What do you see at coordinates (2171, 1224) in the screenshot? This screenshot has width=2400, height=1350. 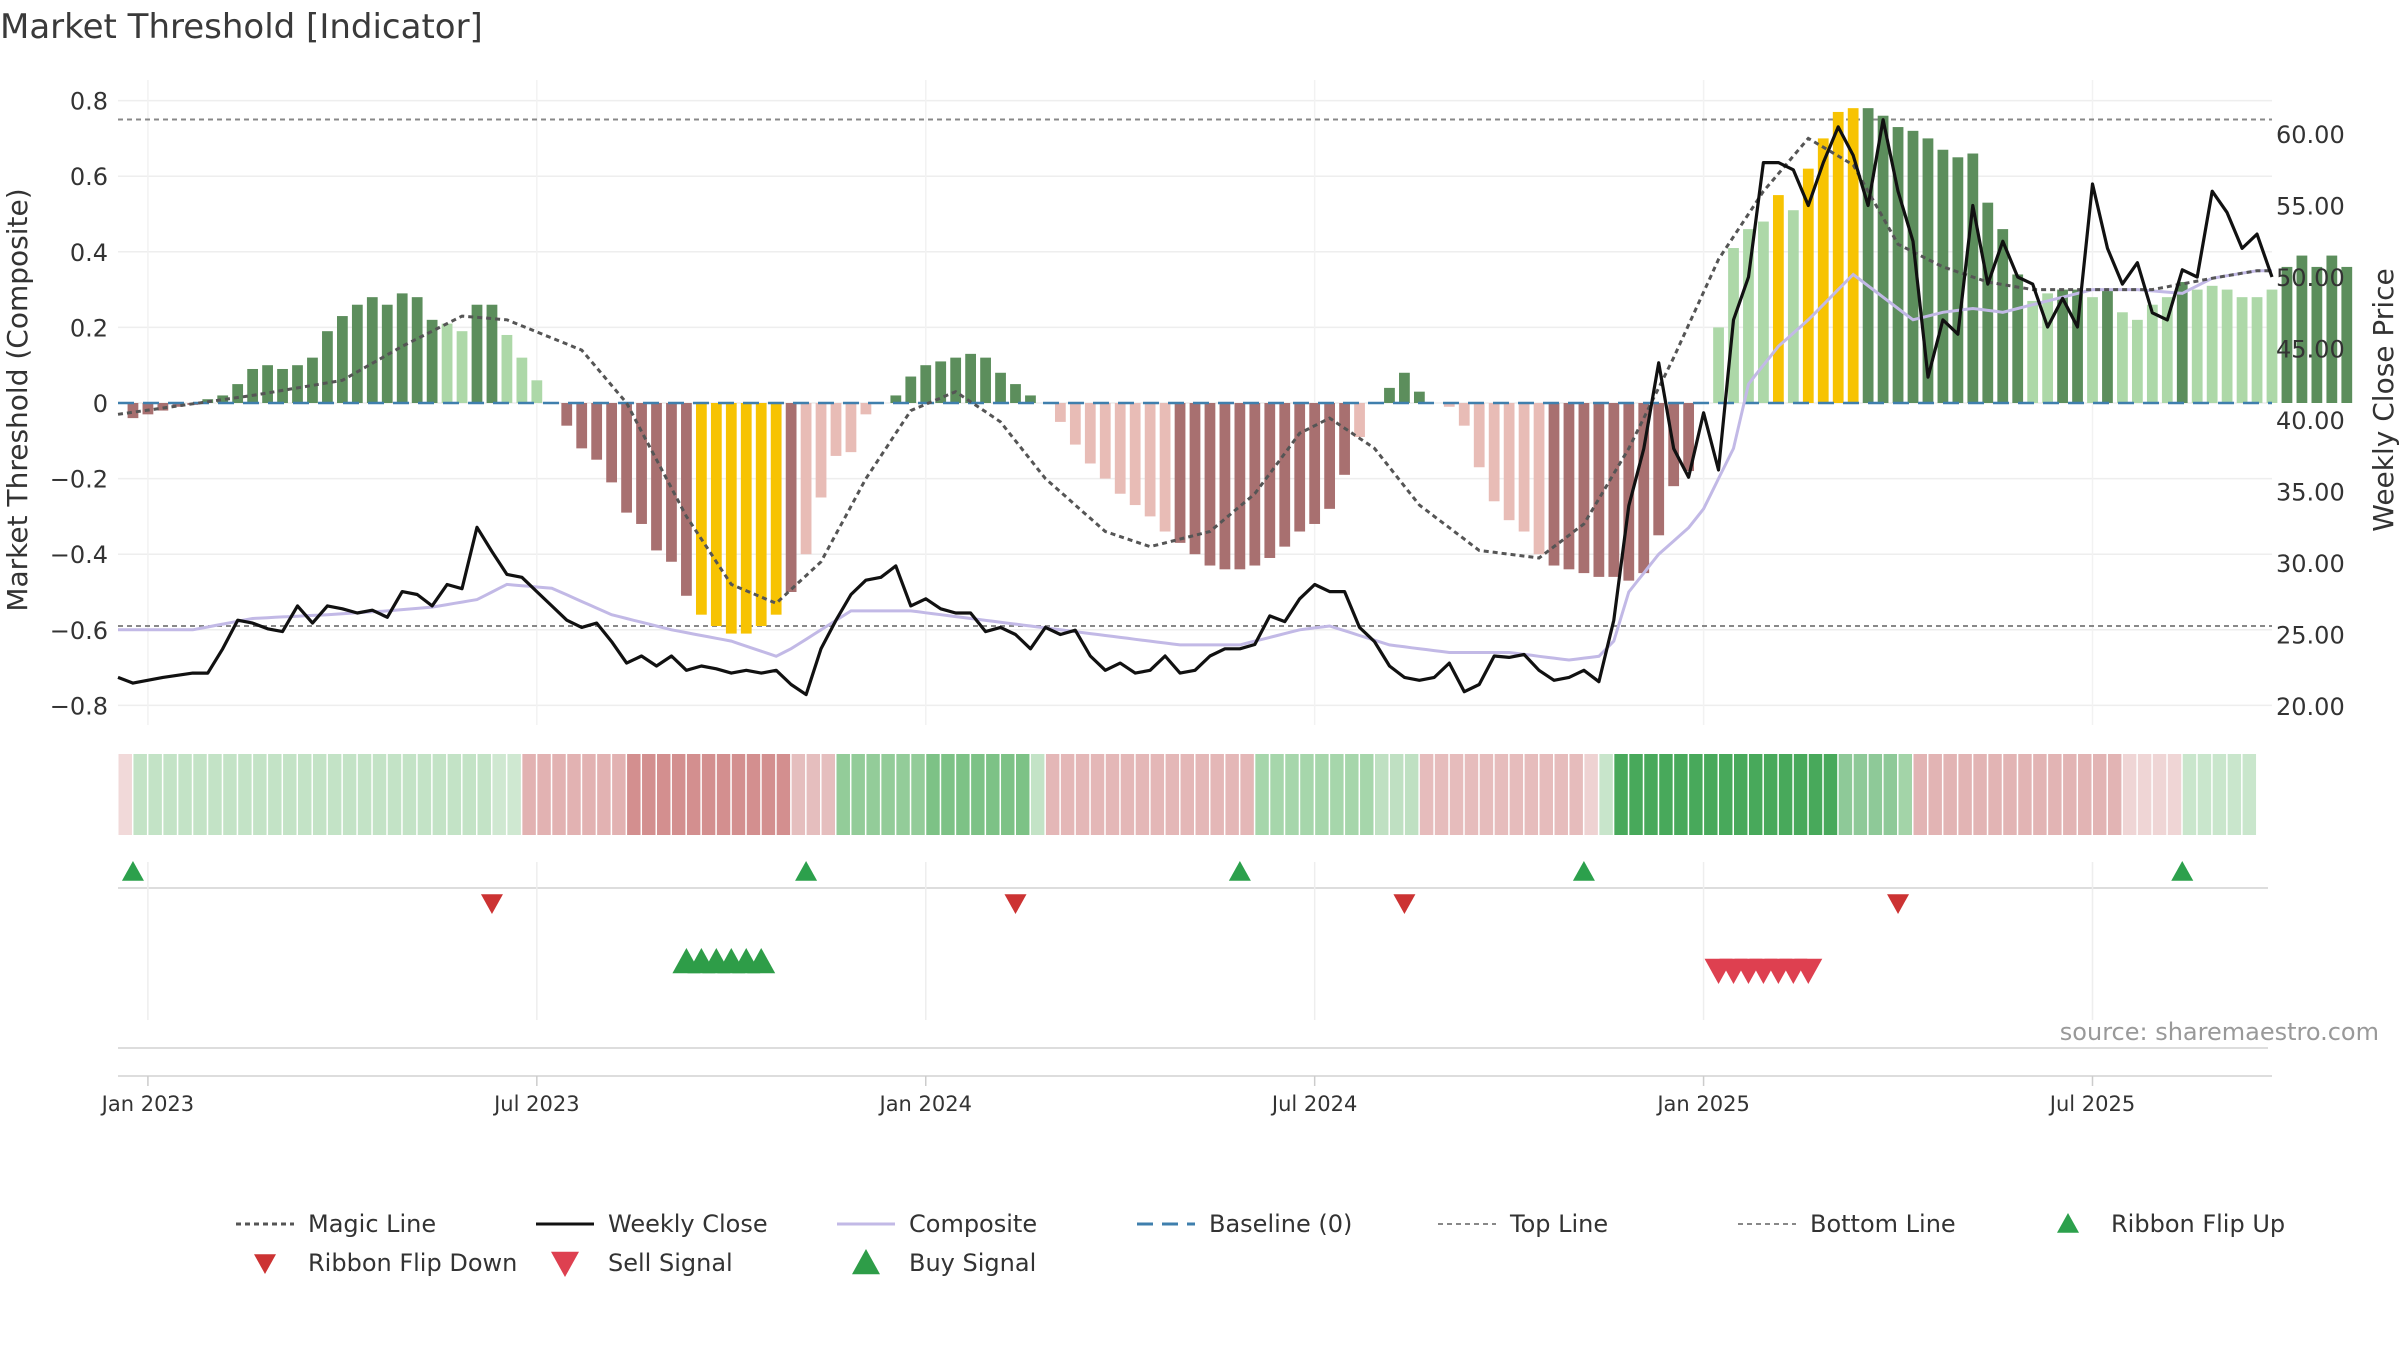 I see `legend-item-flip_up: Ribbon Flip Up` at bounding box center [2171, 1224].